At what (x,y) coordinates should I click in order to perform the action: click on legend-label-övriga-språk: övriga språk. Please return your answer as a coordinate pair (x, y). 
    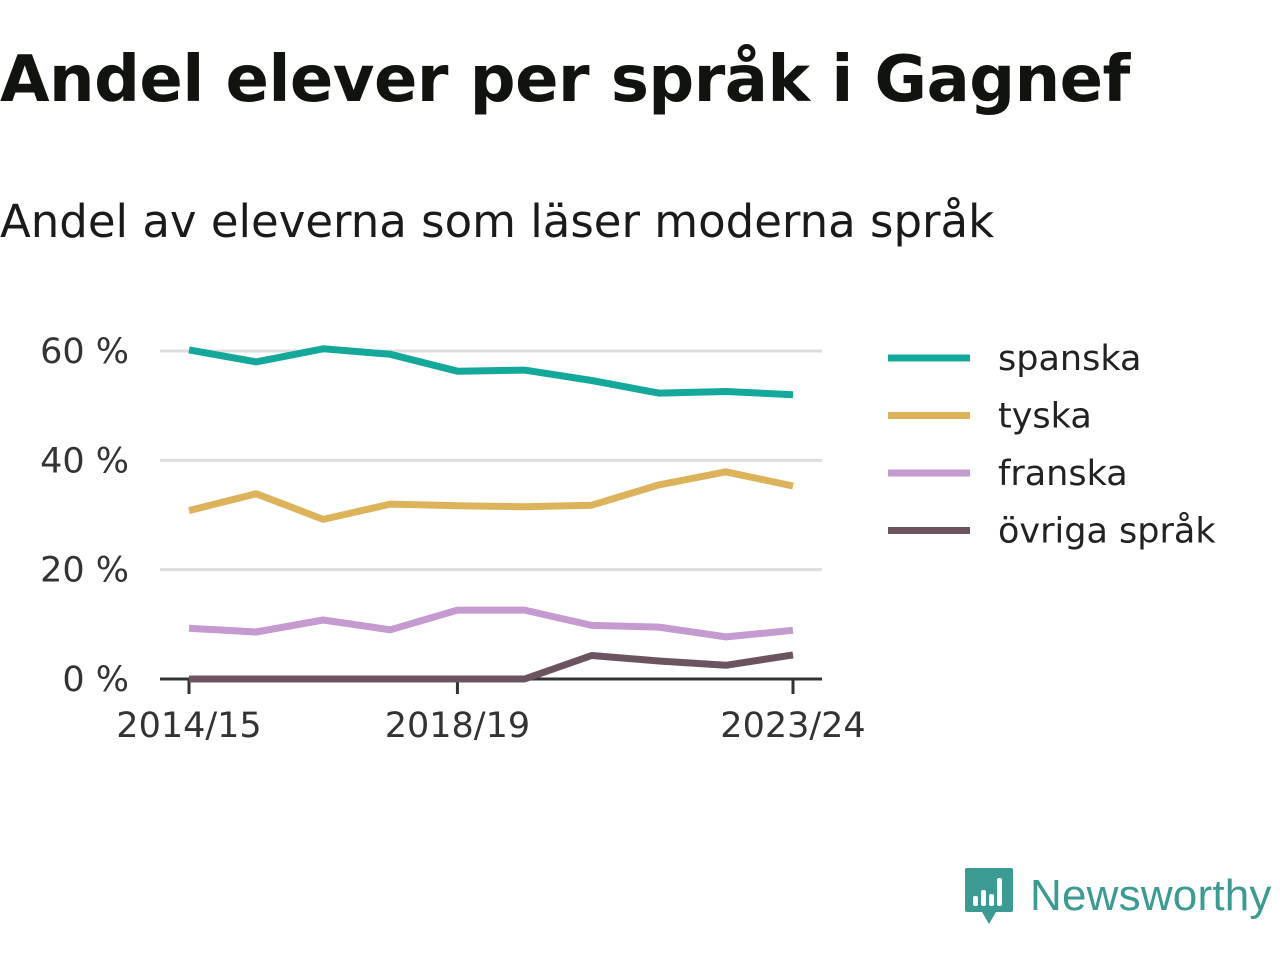
    Looking at the image, I should click on (1107, 531).